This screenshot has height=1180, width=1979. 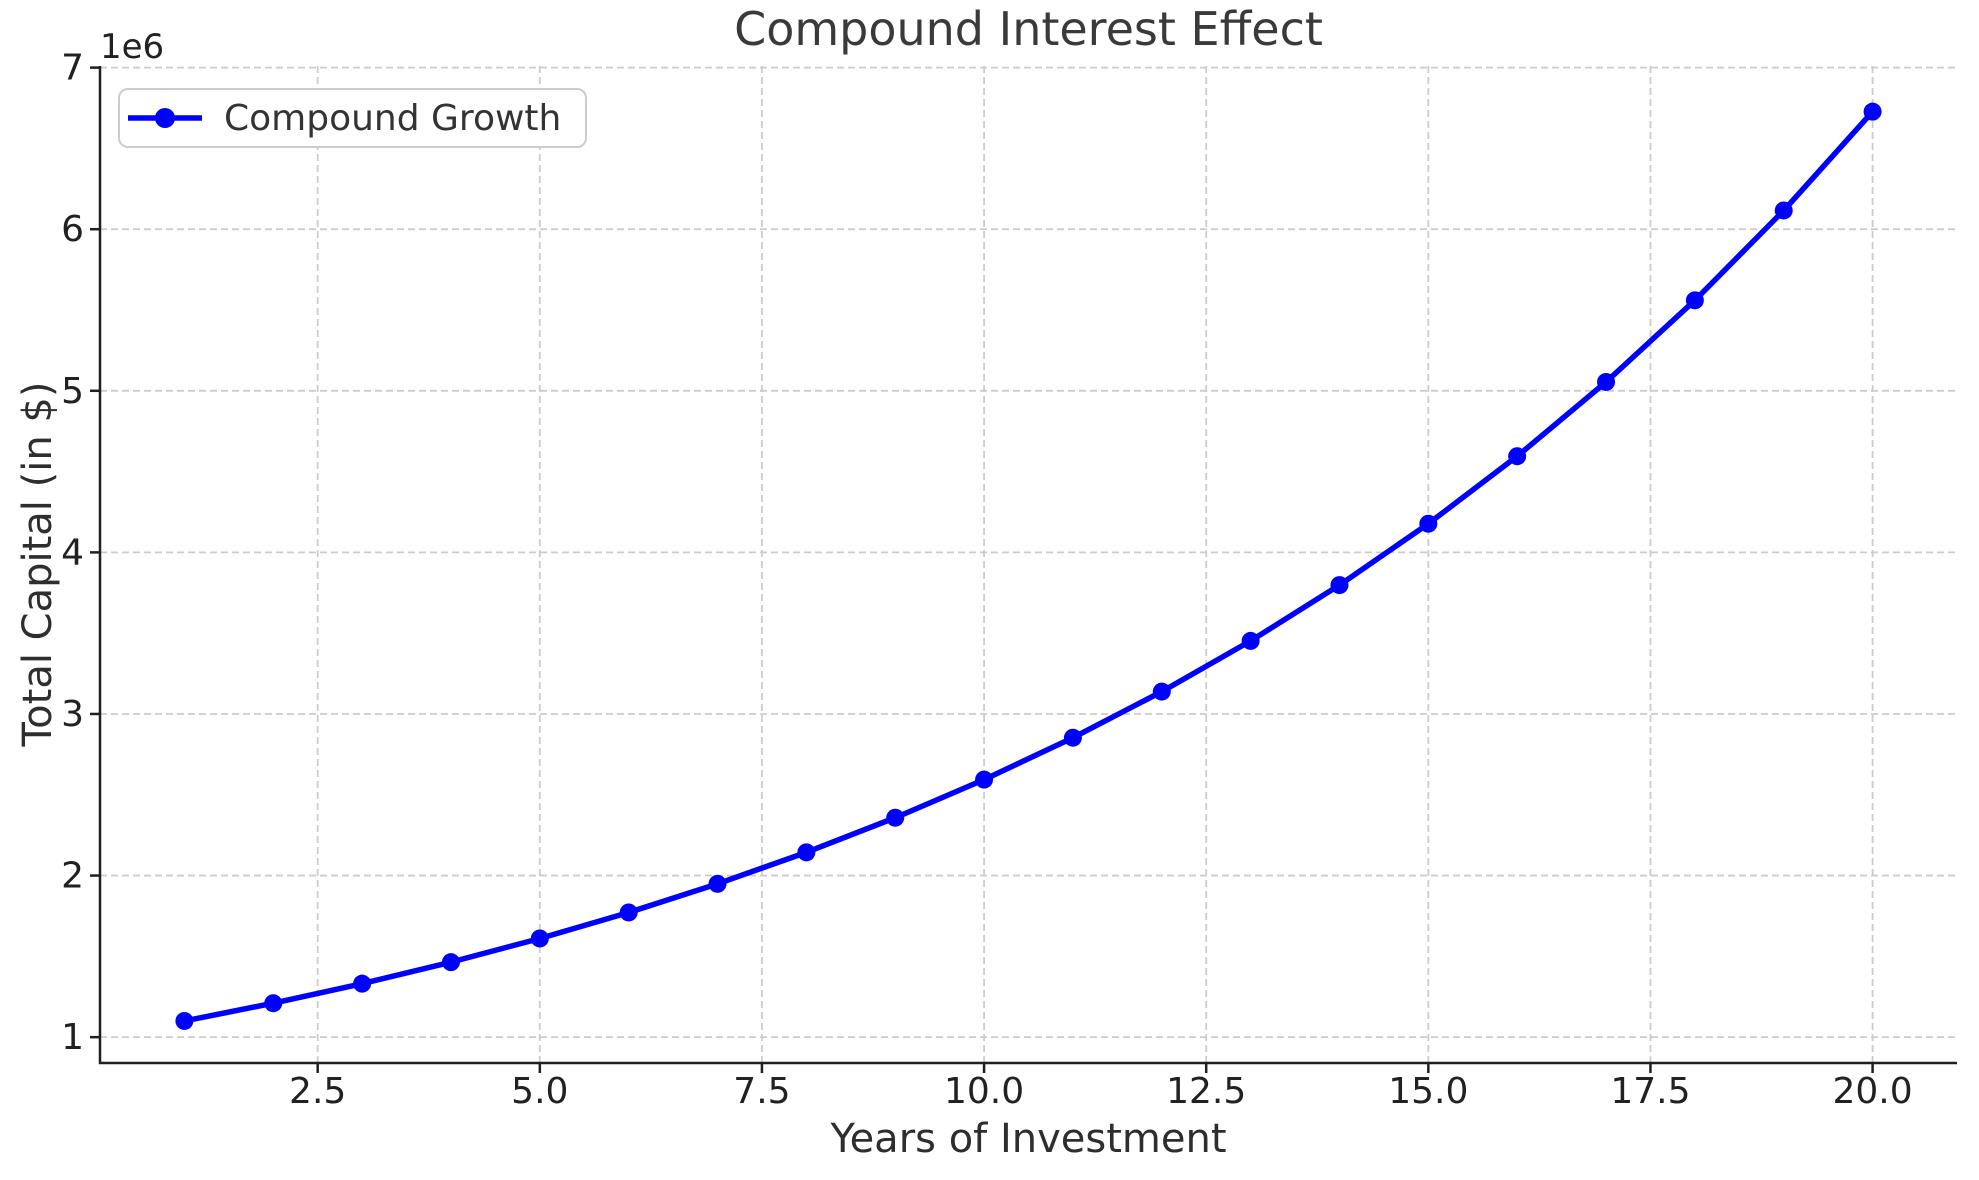 What do you see at coordinates (1873, 1091) in the screenshot?
I see `x-tick-label: 20.0` at bounding box center [1873, 1091].